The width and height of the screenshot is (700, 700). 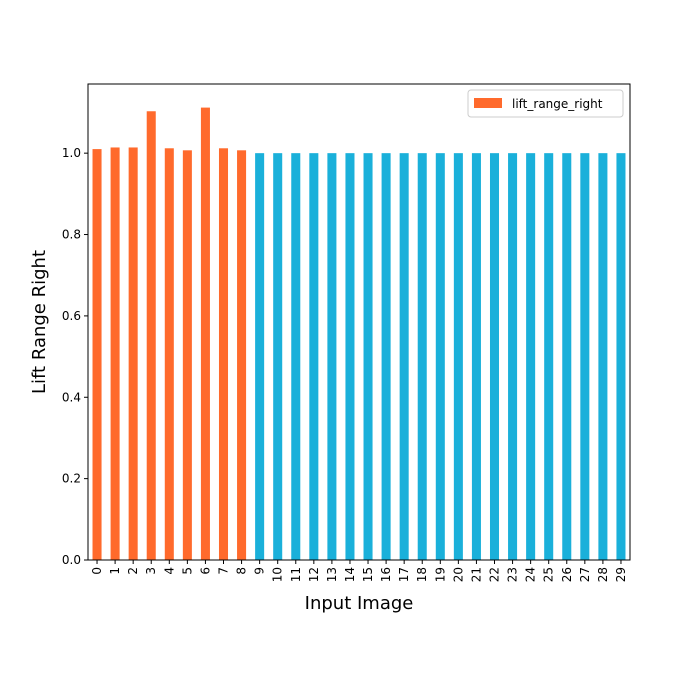 What do you see at coordinates (458, 574) in the screenshot?
I see `x-tick-label: 20` at bounding box center [458, 574].